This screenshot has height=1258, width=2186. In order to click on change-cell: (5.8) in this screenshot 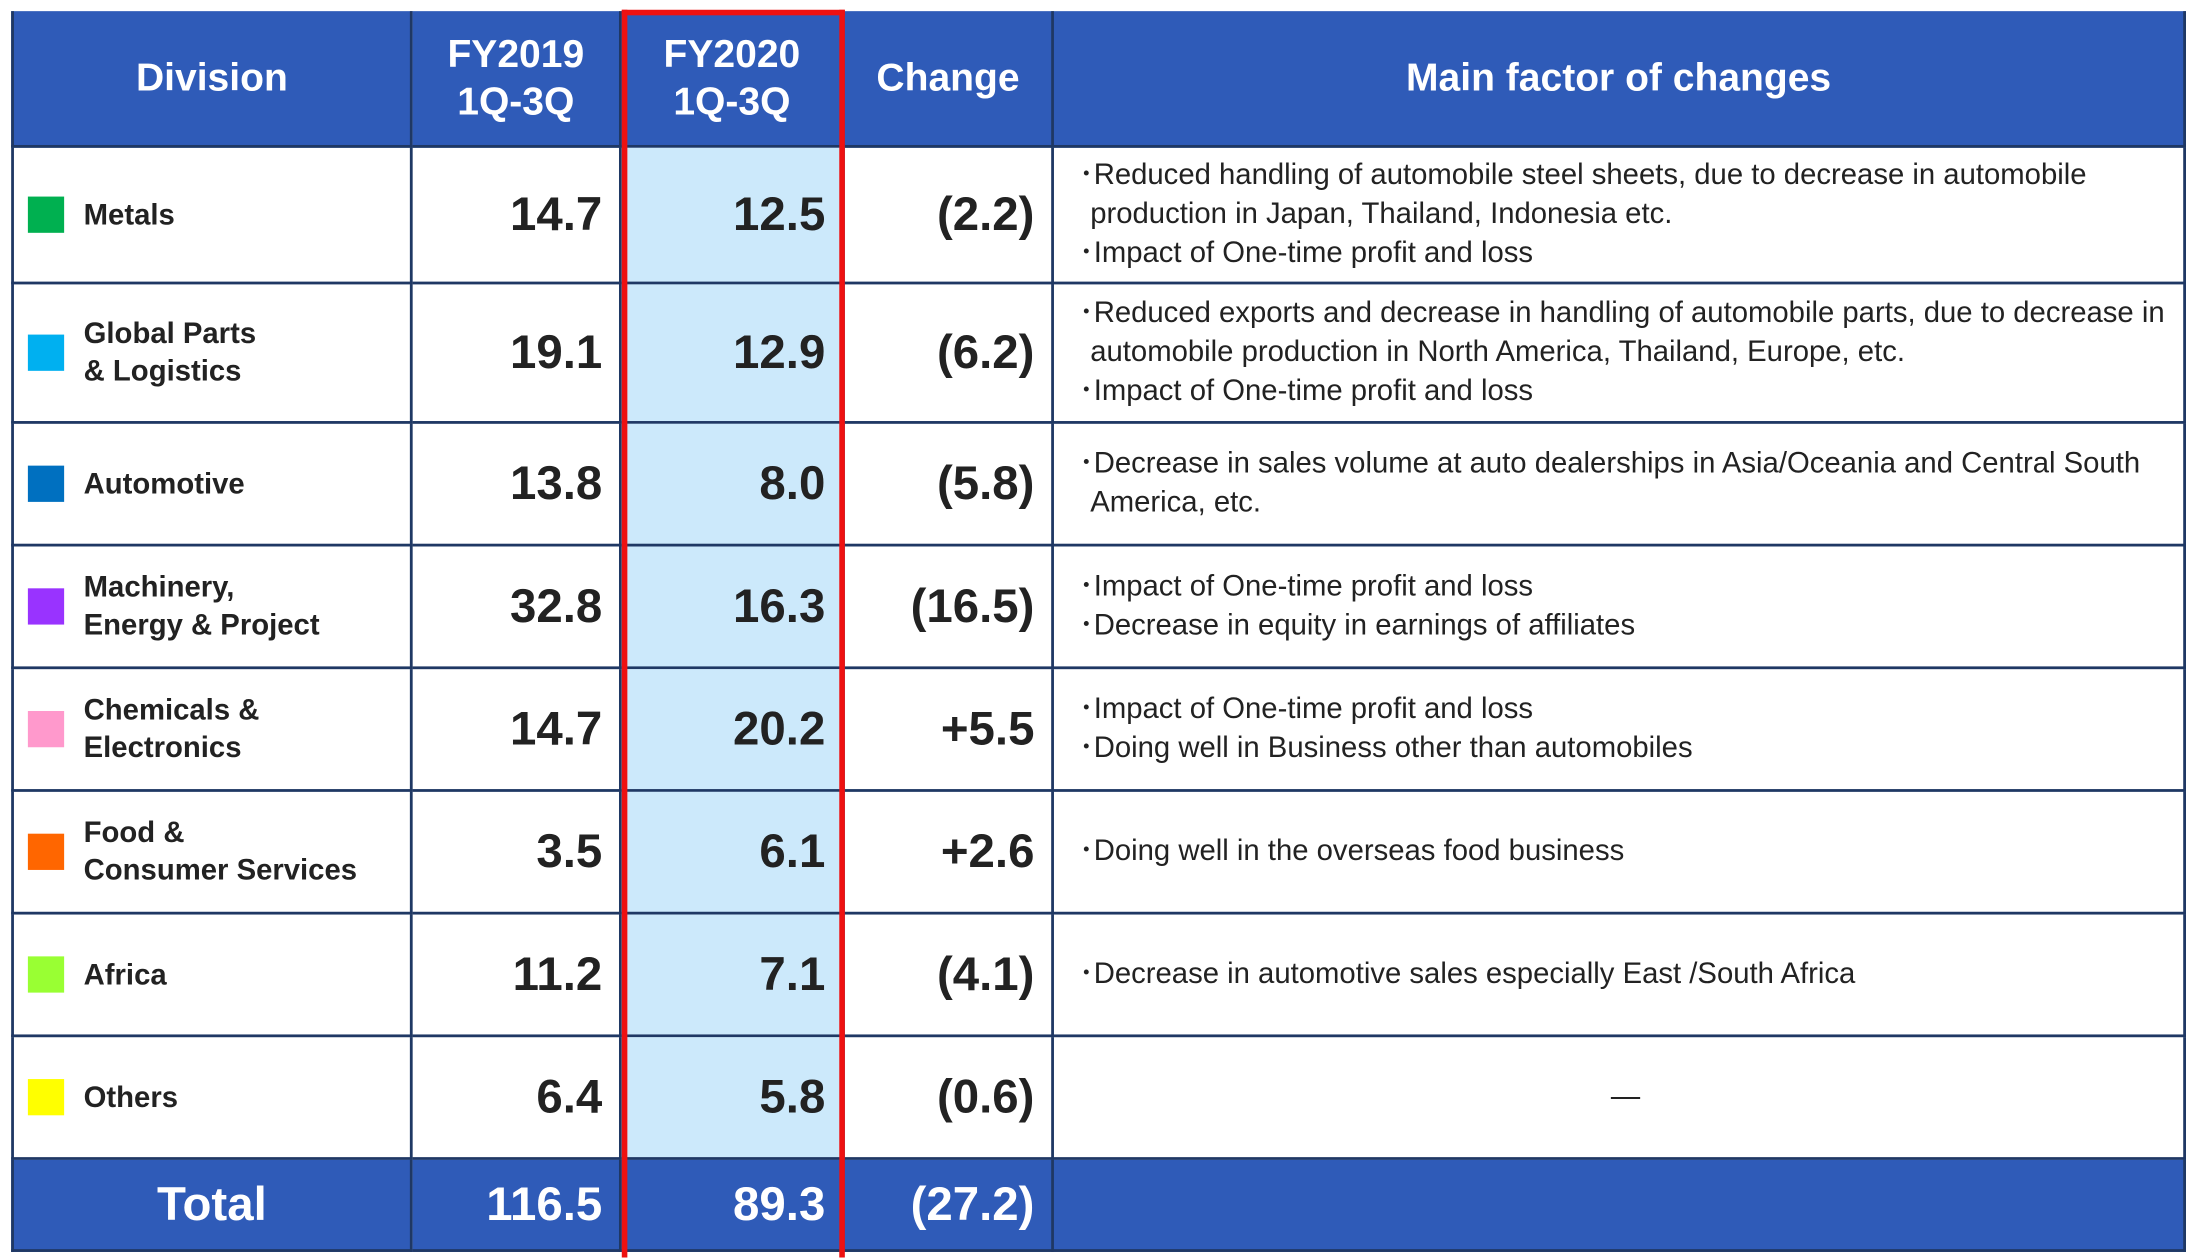, I will do `click(949, 485)`.